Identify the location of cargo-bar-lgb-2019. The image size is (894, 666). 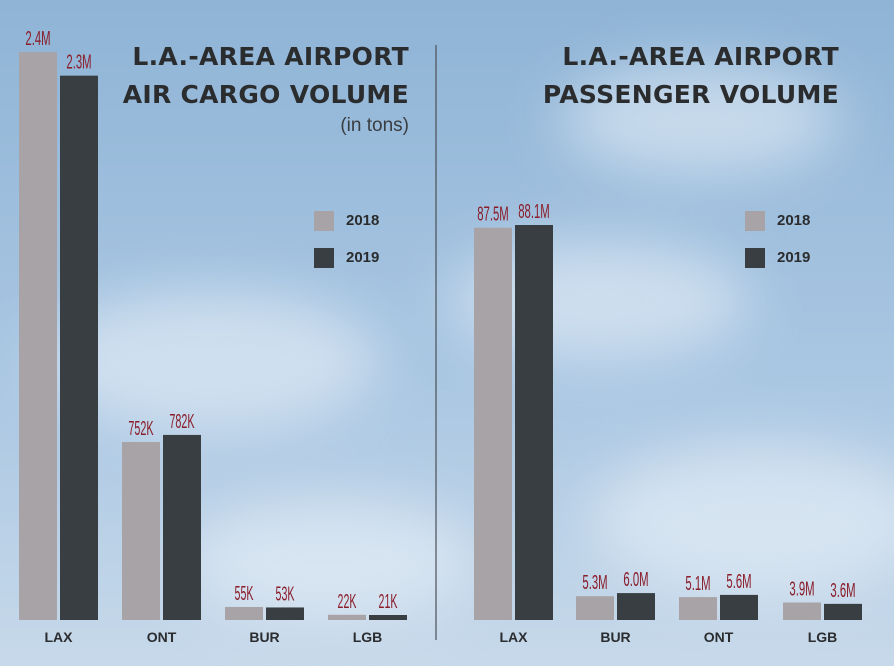
(388, 617).